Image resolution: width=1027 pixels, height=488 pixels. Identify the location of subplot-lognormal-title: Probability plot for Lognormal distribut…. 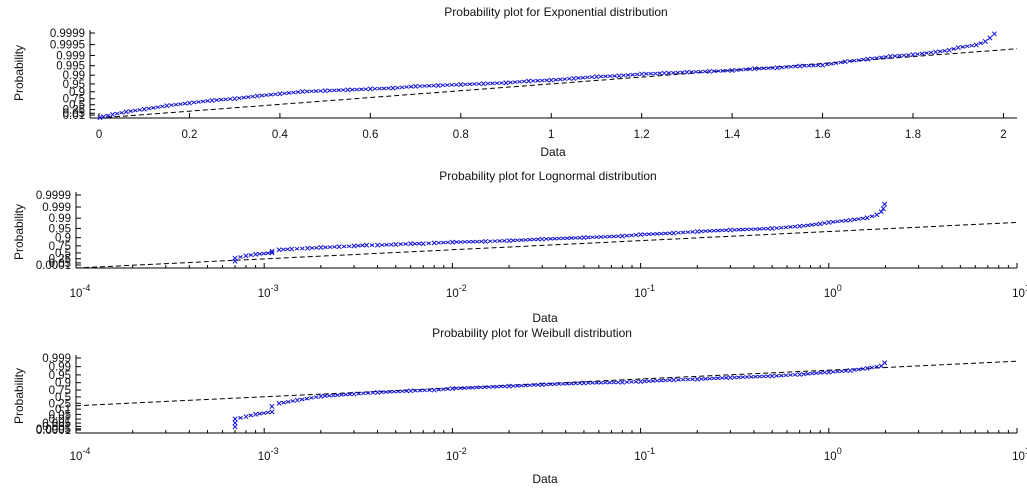
(547, 176).